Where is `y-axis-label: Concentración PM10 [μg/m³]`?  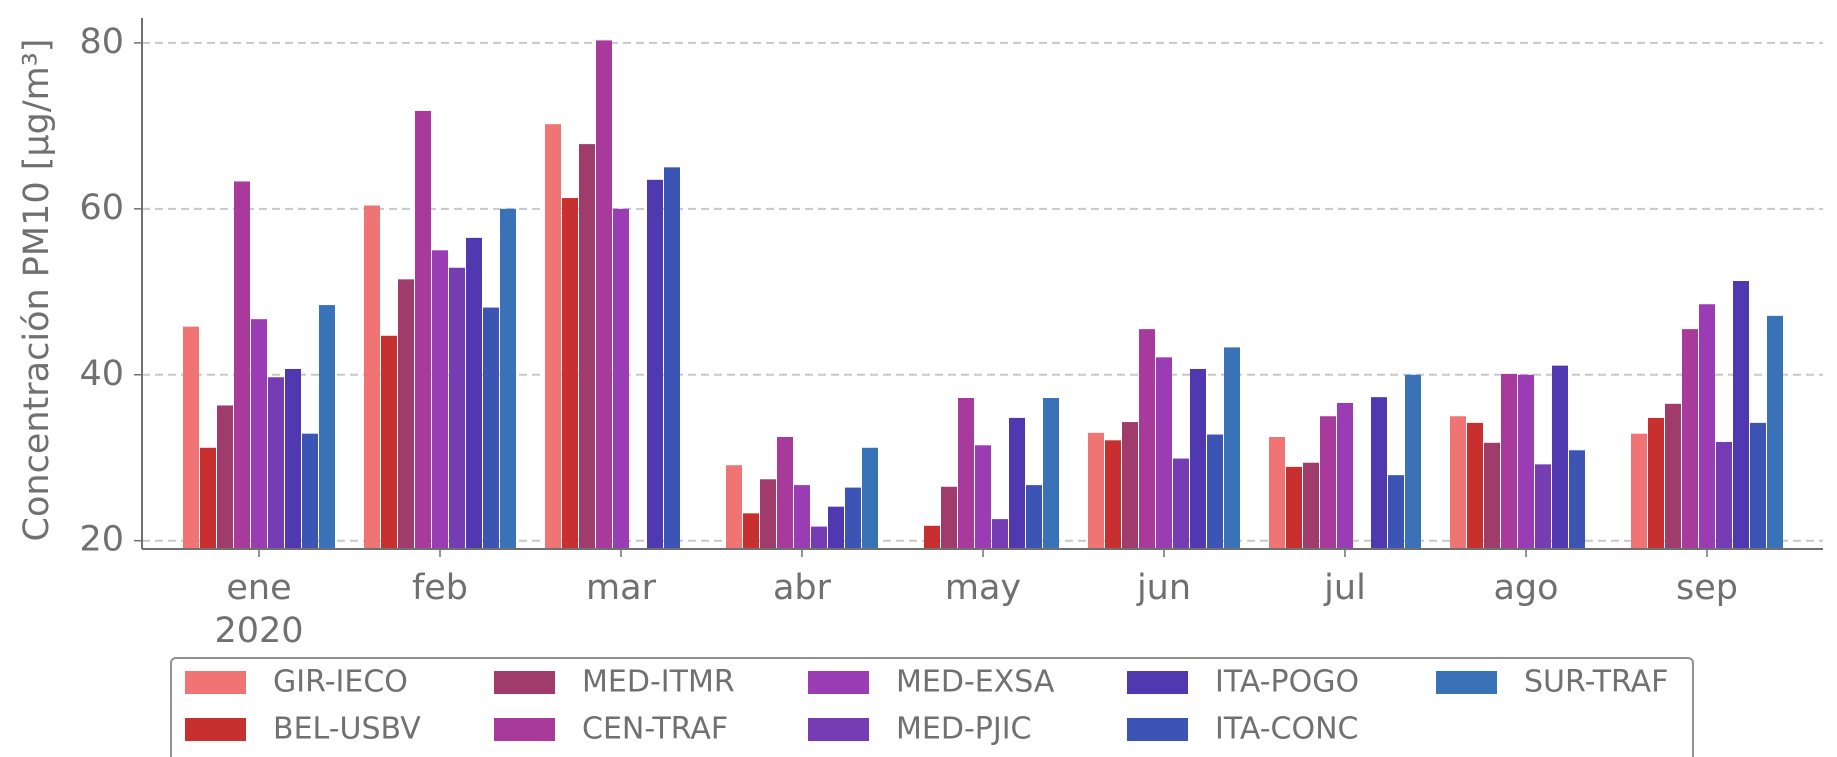 y-axis-label: Concentración PM10 [μg/m³] is located at coordinates (37, 290).